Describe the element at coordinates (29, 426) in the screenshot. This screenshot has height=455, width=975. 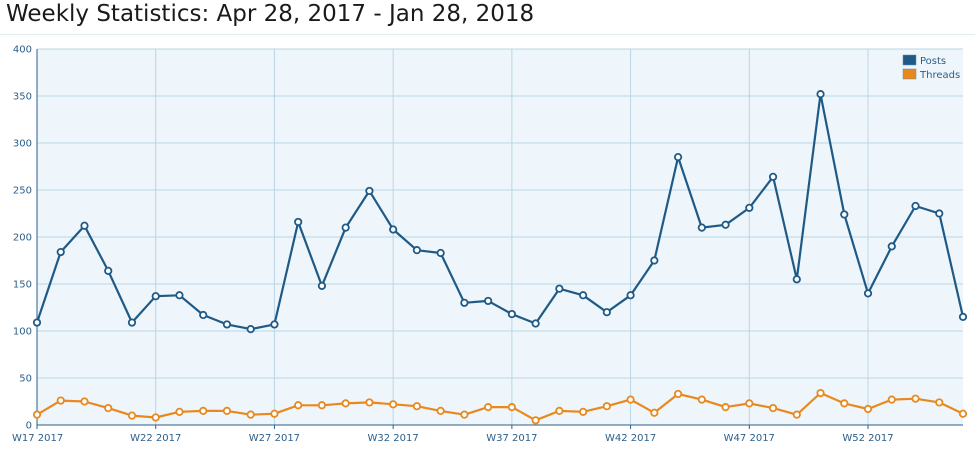
I see `y-tick-label: 0` at that location.